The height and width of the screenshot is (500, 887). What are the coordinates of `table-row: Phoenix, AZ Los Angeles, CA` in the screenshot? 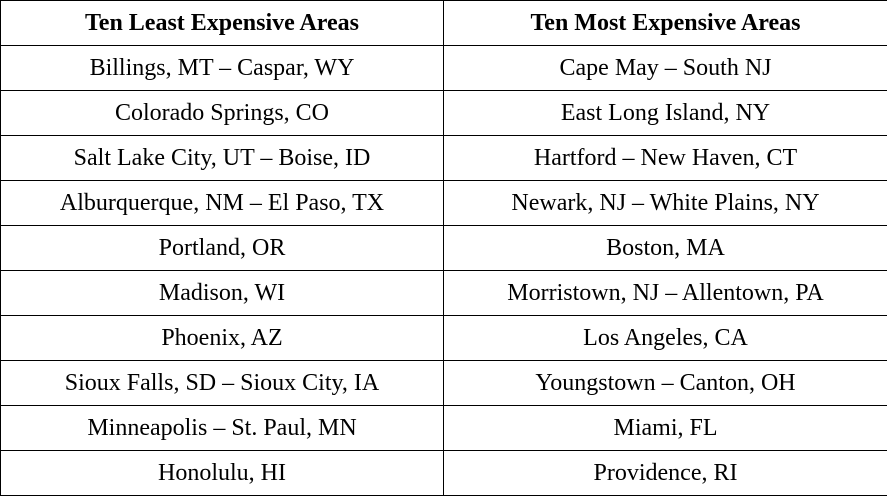 It's located at (443, 338).